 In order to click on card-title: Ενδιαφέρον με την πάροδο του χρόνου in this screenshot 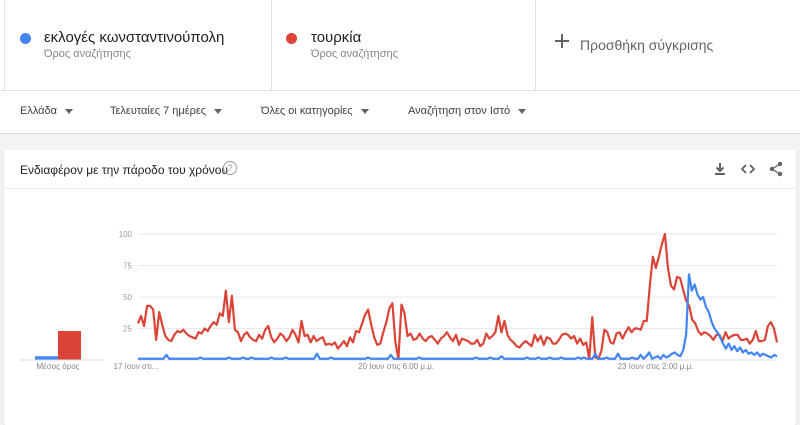, I will do `click(124, 170)`.